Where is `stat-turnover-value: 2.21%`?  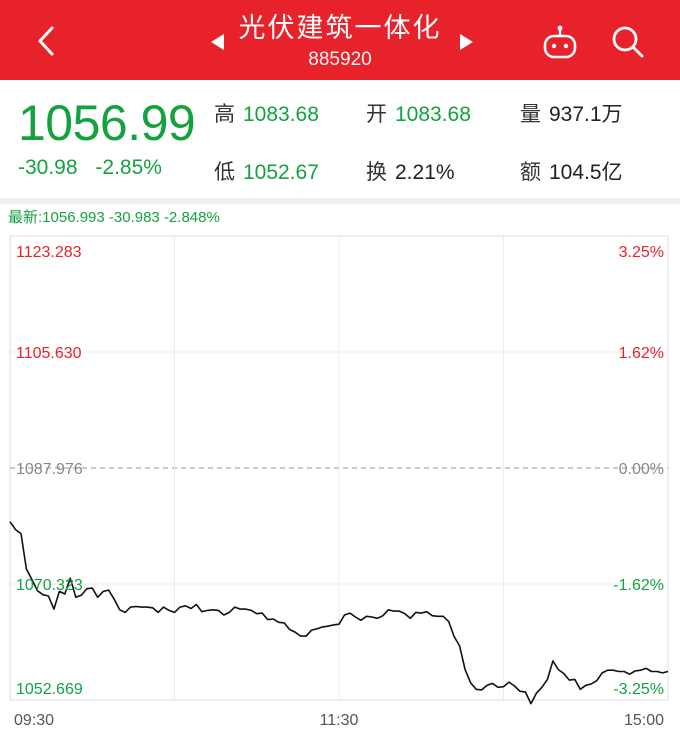 stat-turnover-value: 2.21% is located at coordinates (425, 172).